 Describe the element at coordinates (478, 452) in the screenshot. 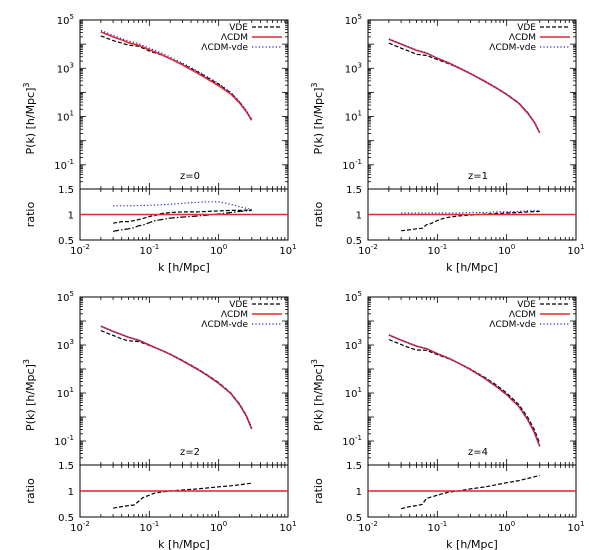

I see `redshift-annotation: z=4` at that location.